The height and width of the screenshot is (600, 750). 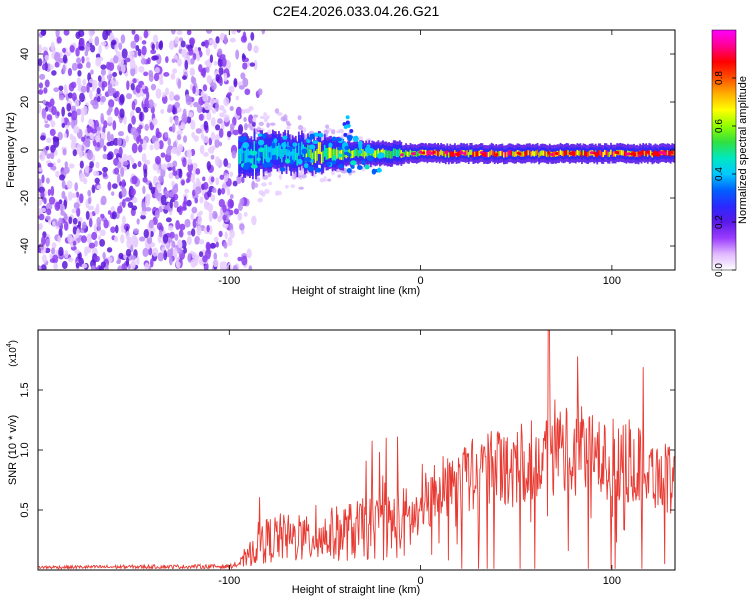 I want to click on snr-xlabel: Height of straight line (km), so click(x=356, y=590).